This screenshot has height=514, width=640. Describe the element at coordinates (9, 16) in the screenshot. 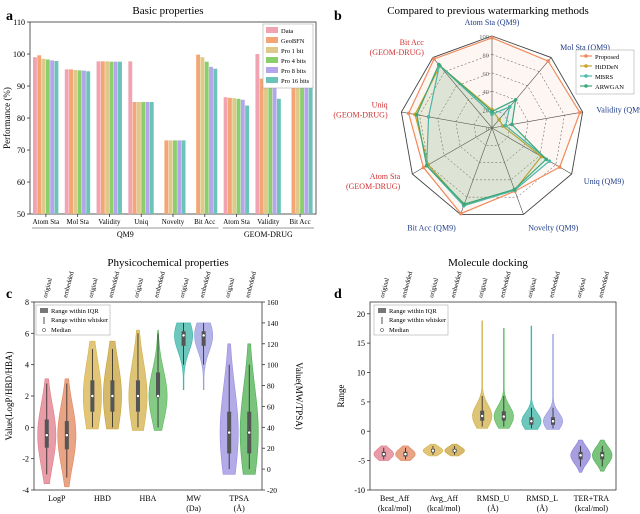

I see `panel-a-letter: a` at that location.